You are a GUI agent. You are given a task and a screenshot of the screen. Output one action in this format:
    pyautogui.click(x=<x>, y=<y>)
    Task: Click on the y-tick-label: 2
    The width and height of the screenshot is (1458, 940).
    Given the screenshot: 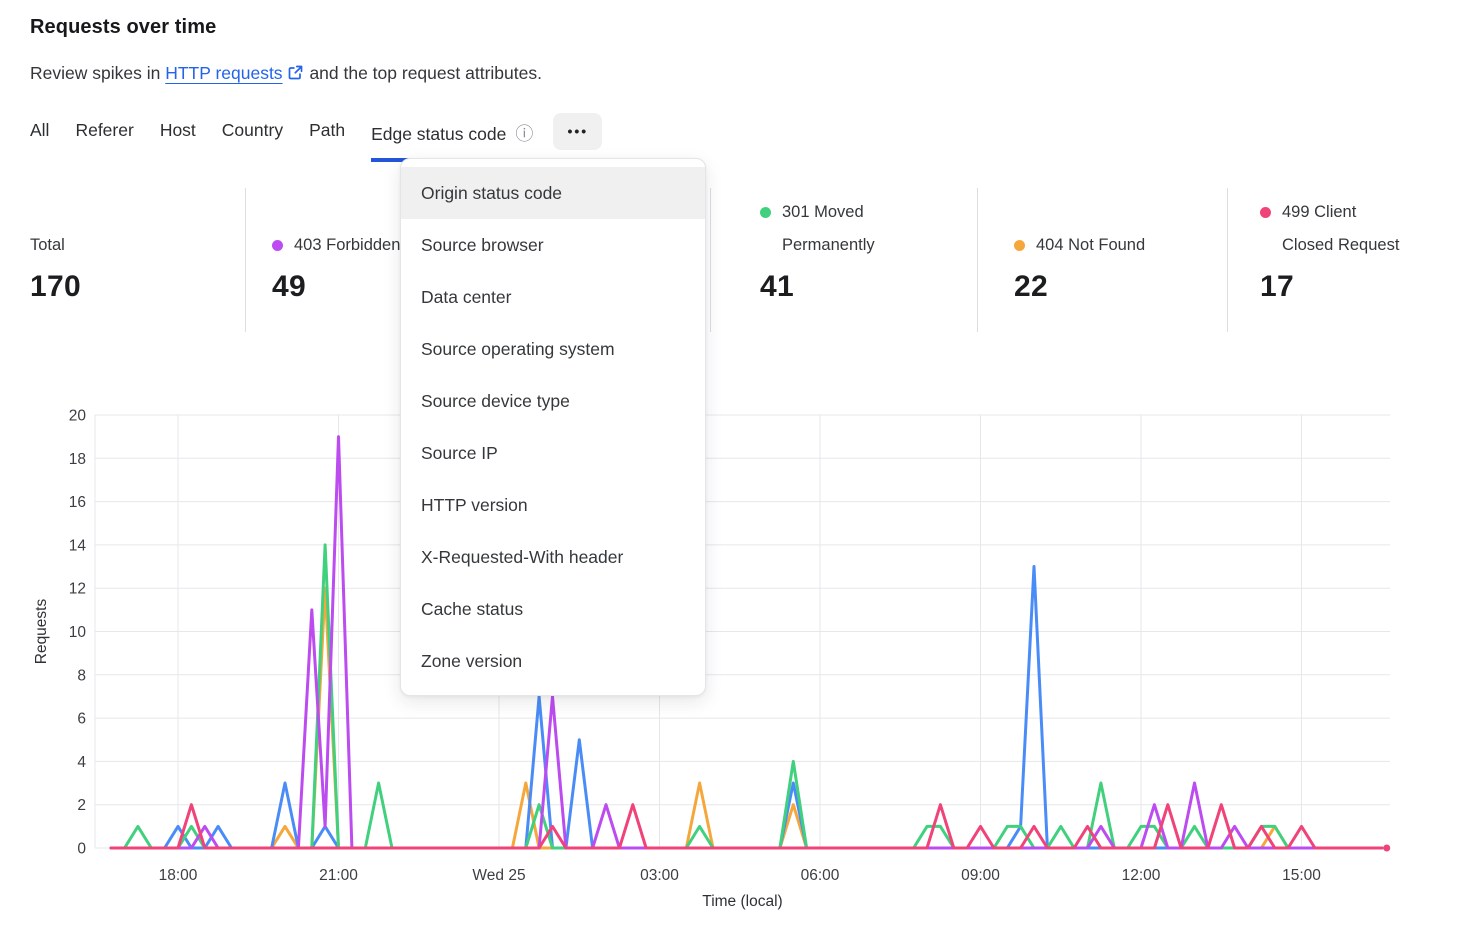 What is the action you would take?
    pyautogui.click(x=81, y=805)
    